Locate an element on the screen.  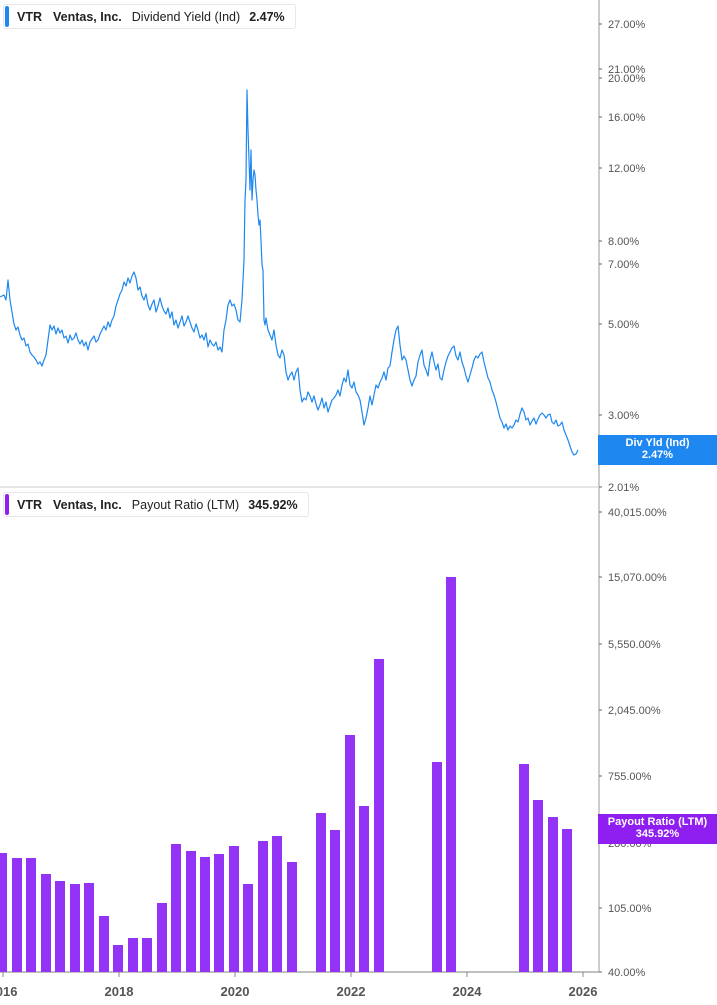
svg-text: 27.00% is located at coordinates (627, 25).